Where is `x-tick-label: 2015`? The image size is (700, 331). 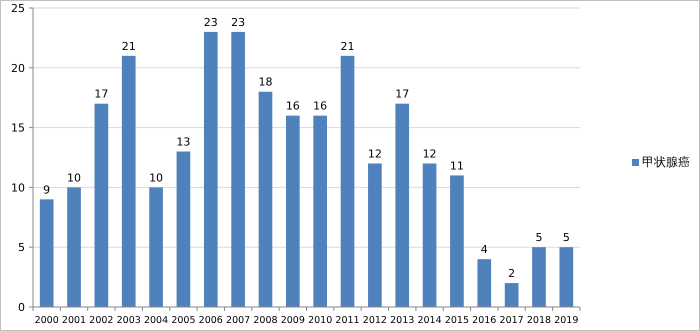
x-tick-label: 2015 is located at coordinates (457, 320).